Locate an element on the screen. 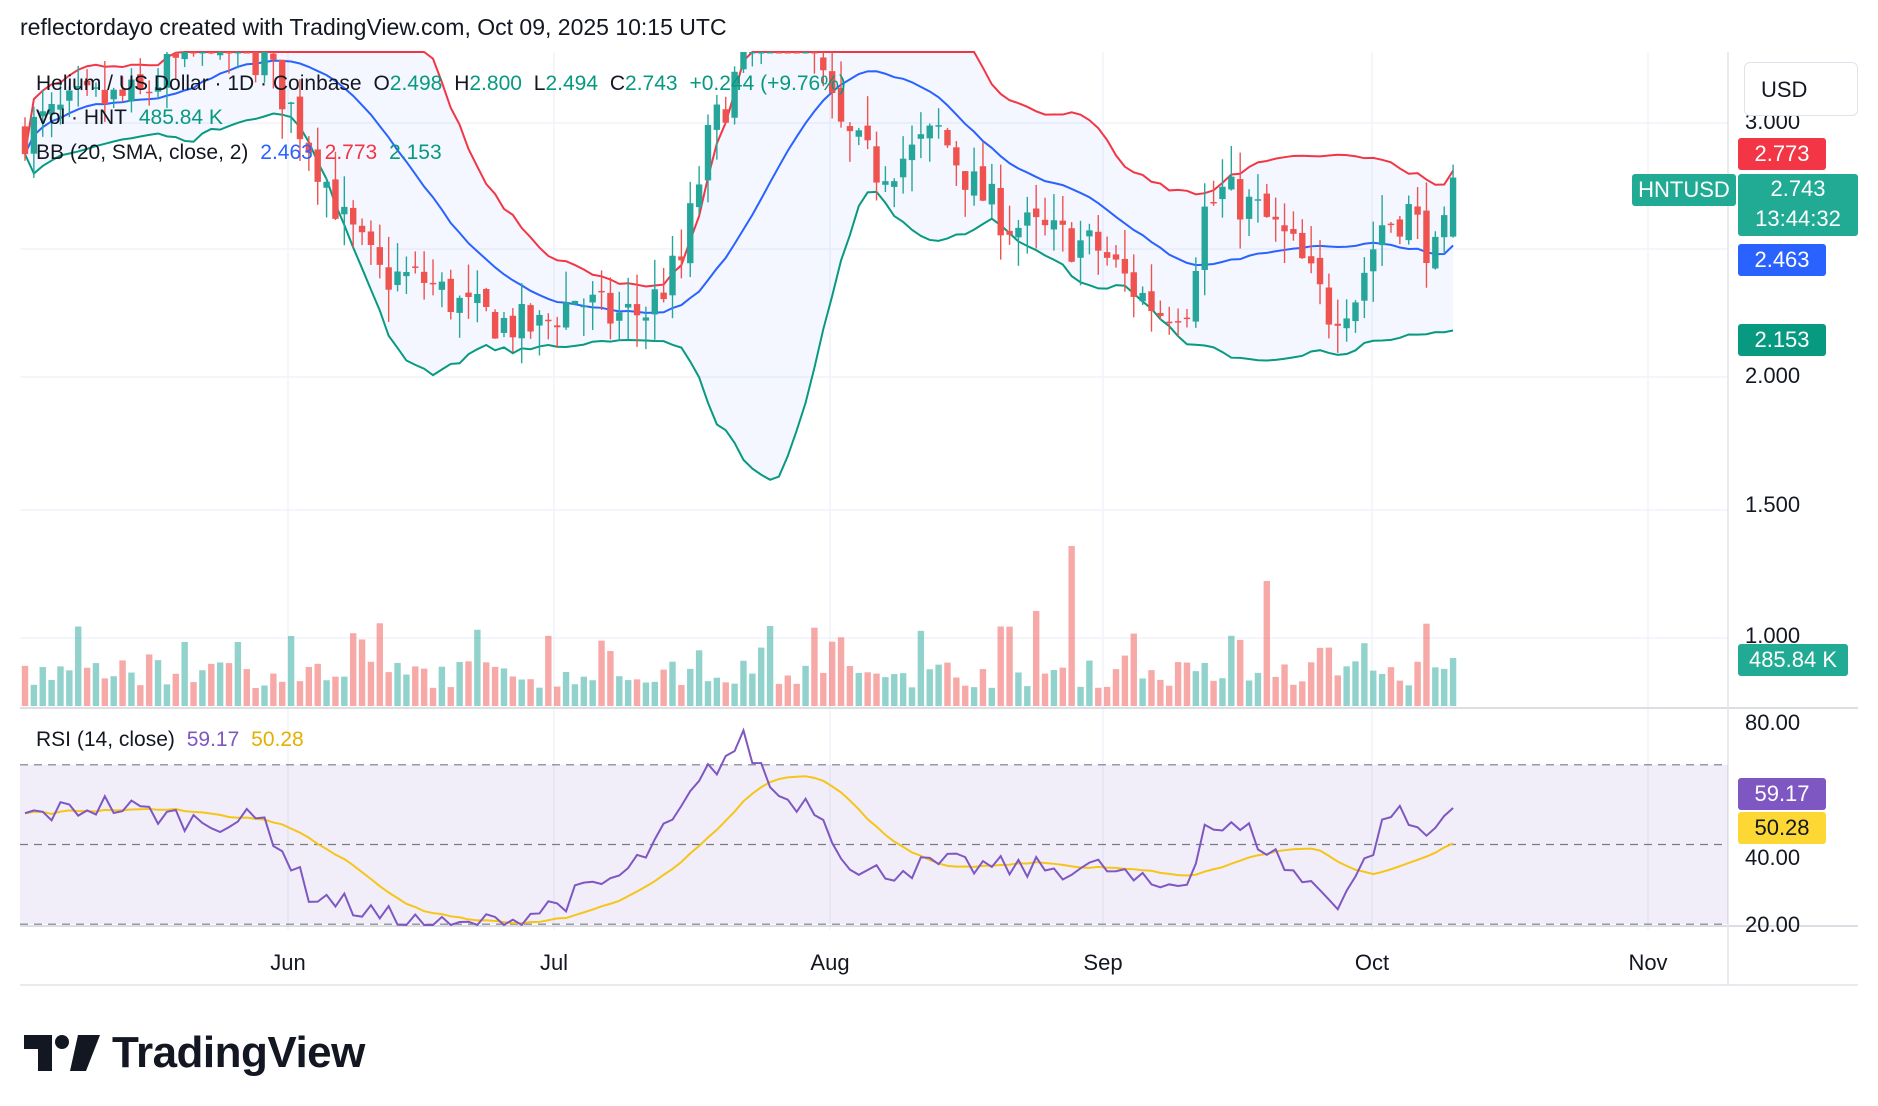 The width and height of the screenshot is (1878, 1106). open-value: 2.498 is located at coordinates (416, 83).